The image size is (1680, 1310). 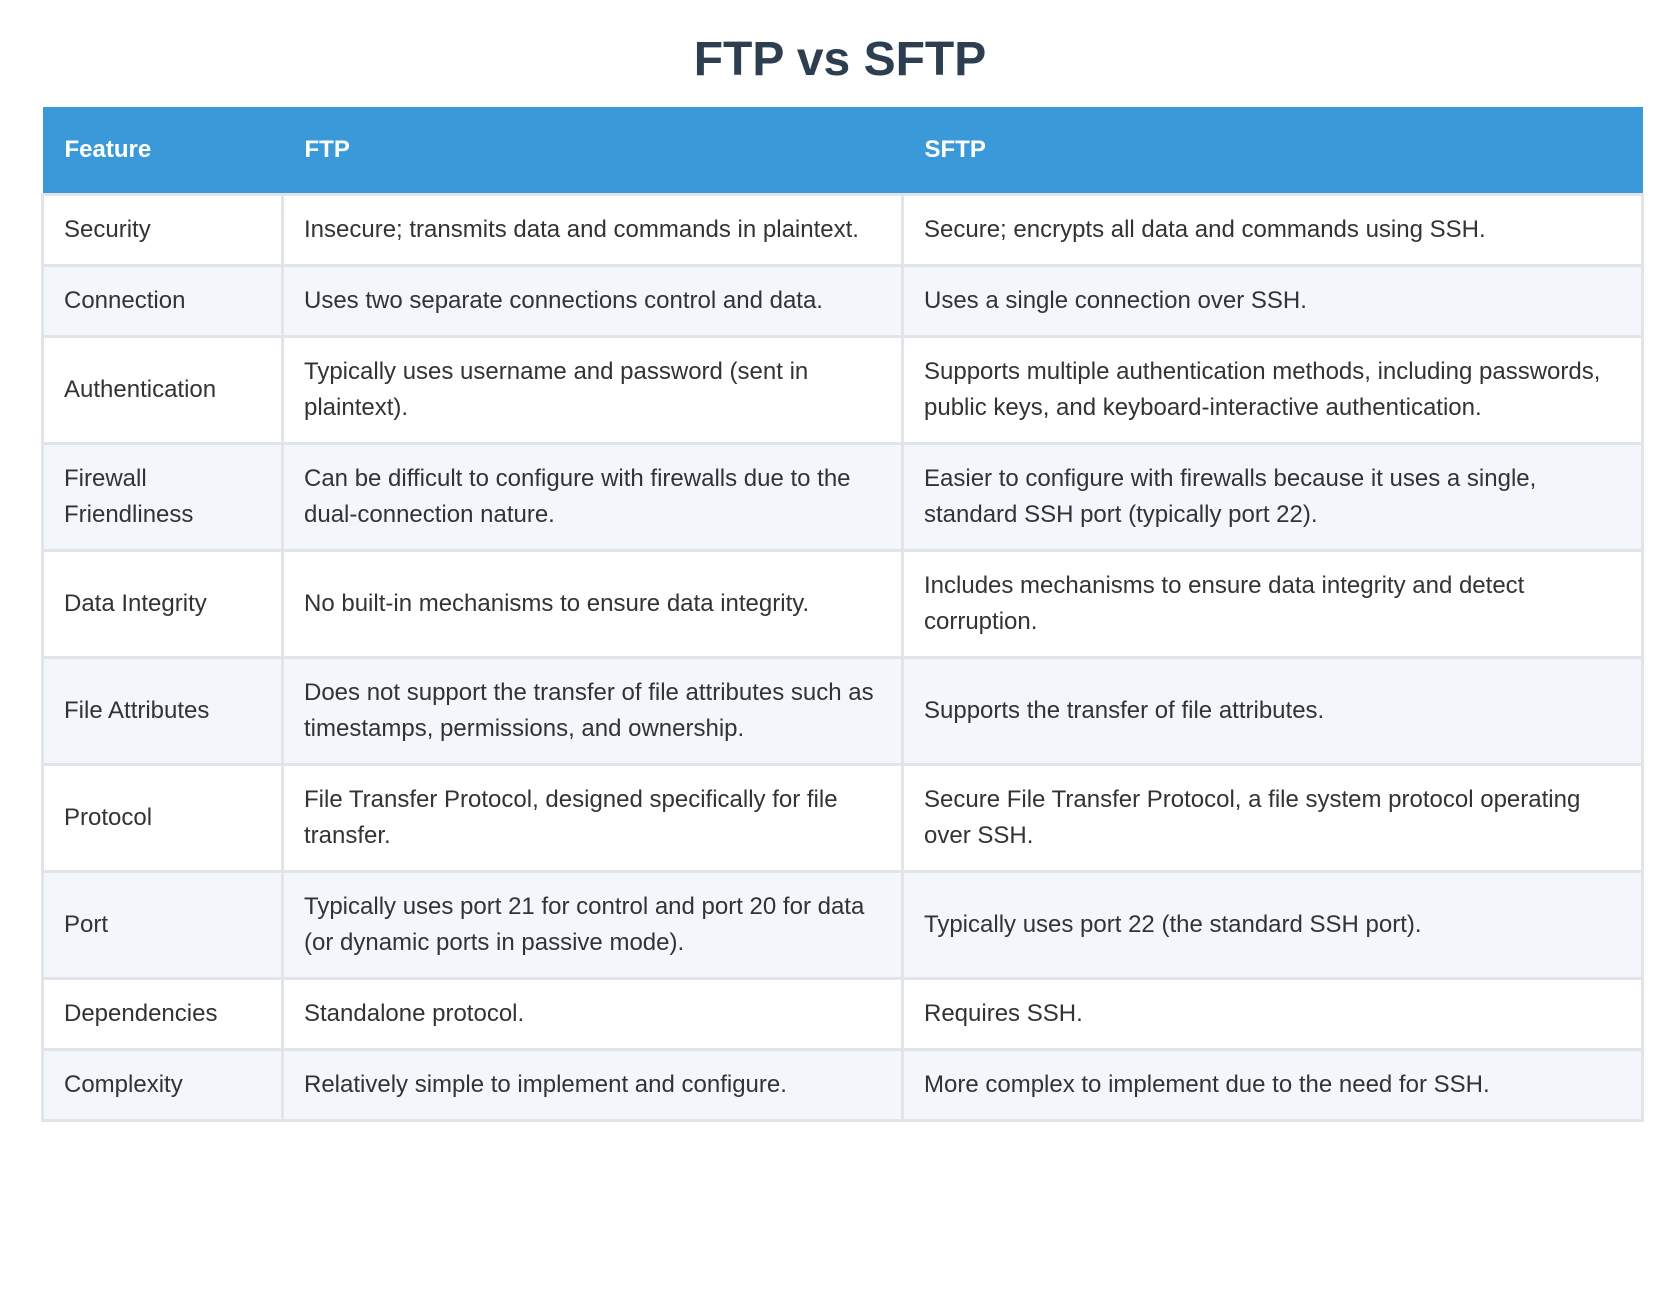 I want to click on sftp-cell: Requires SSH., so click(x=1272, y=1014).